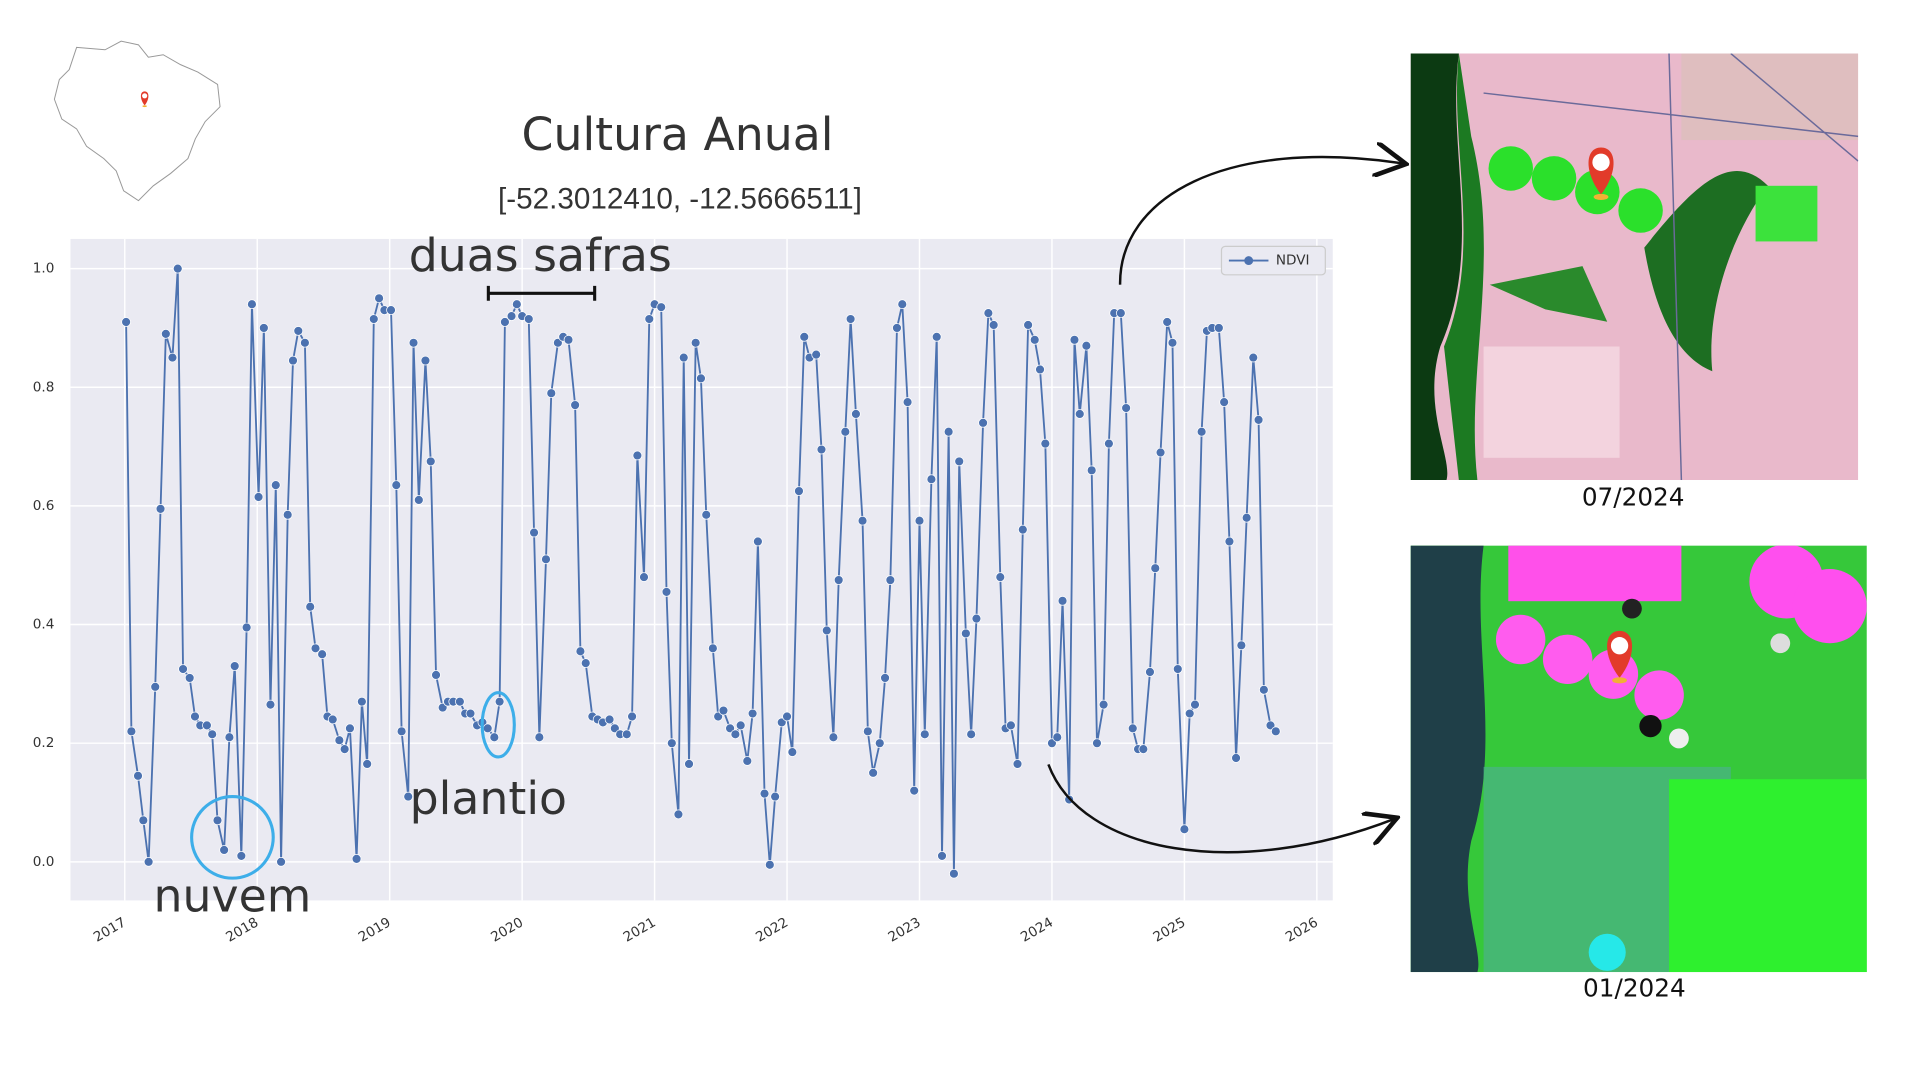  Describe the element at coordinates (1220, 808) in the screenshot. I see `arrow` at that location.